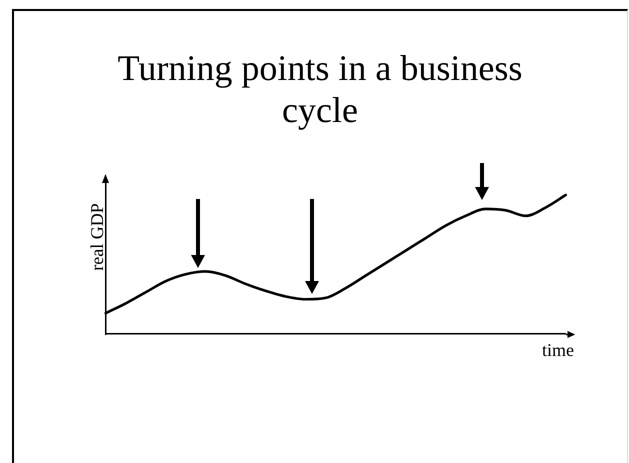  What do you see at coordinates (320, 89) in the screenshot?
I see `chart-title: Turning points in a business cycle` at bounding box center [320, 89].